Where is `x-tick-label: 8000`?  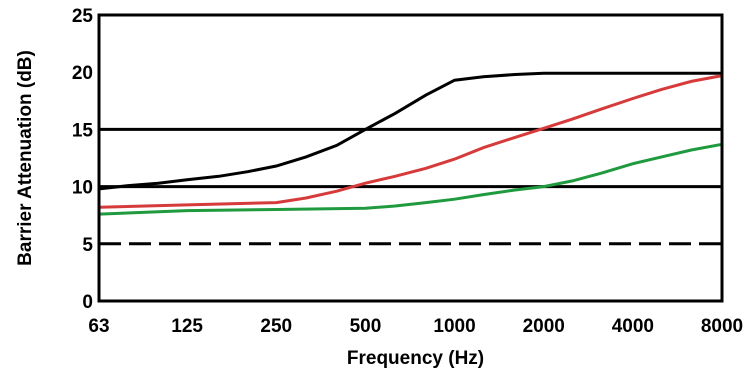
x-tick-label: 8000 is located at coordinates (722, 326).